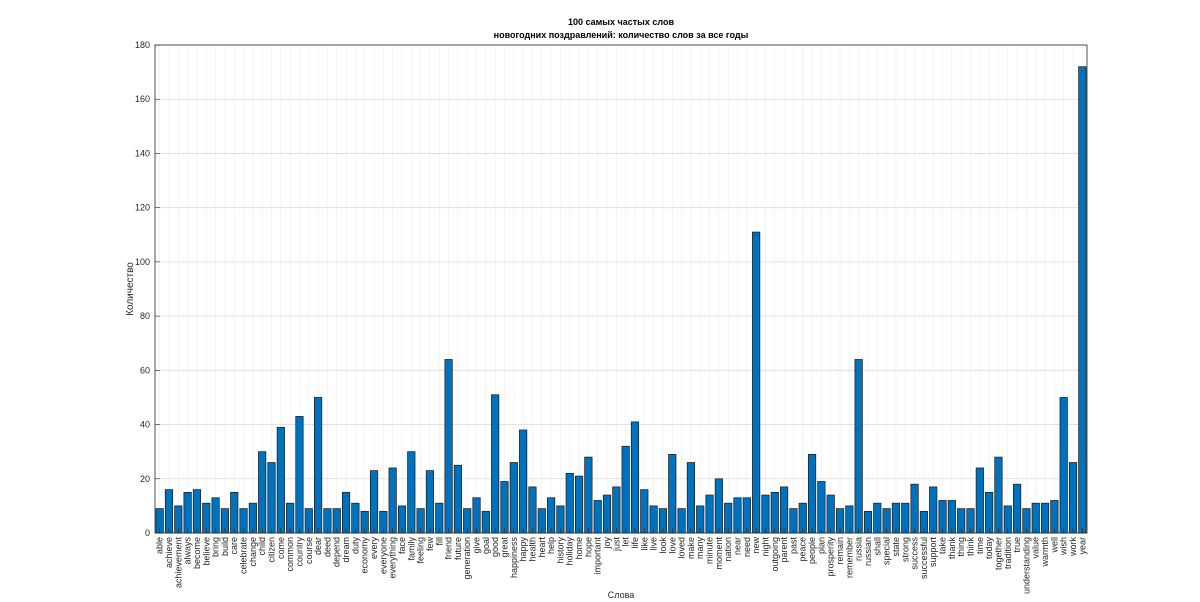  I want to click on x-tick-label: good, so click(495, 547).